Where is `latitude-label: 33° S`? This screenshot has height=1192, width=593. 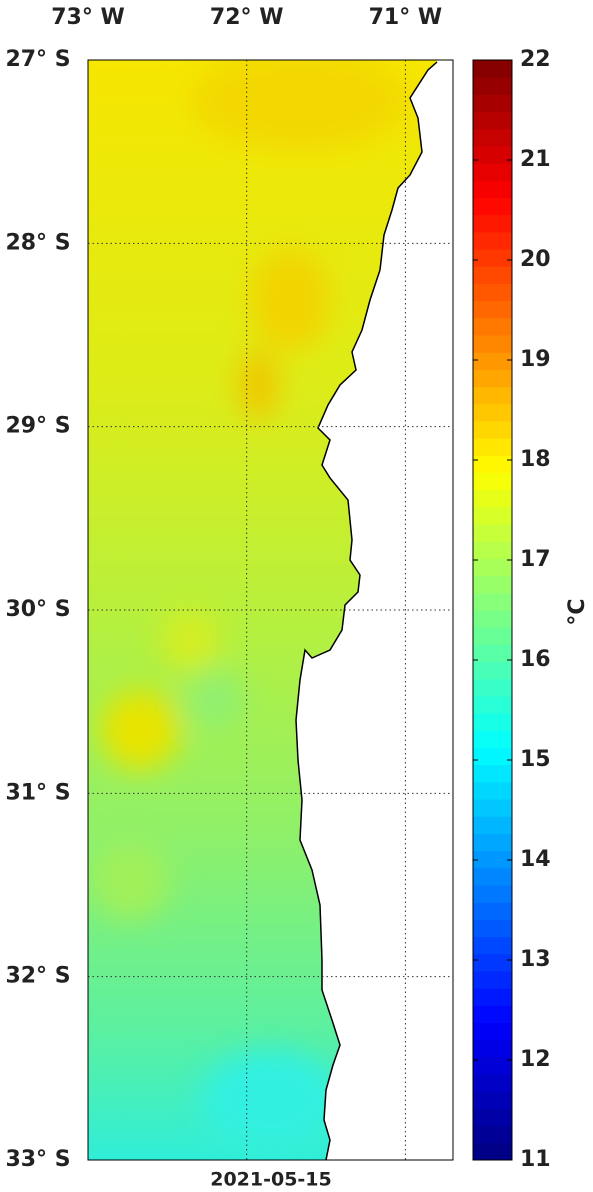 latitude-label: 33° S is located at coordinates (37, 1159).